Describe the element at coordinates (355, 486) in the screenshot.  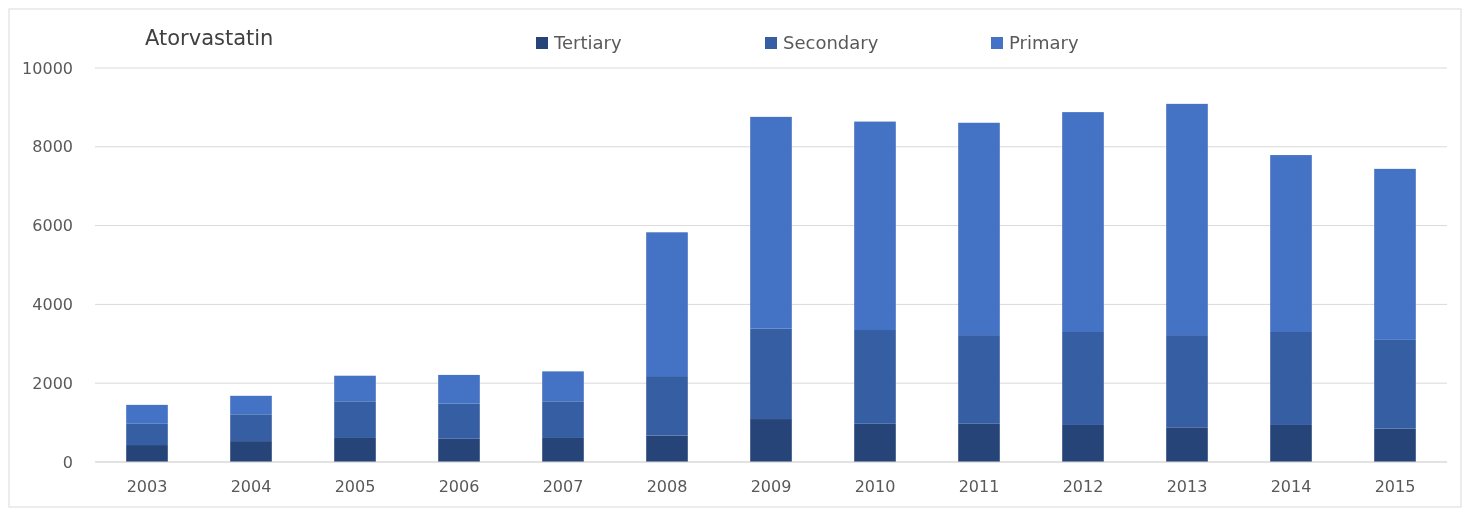
I see `x-tick-label: 2005` at that location.